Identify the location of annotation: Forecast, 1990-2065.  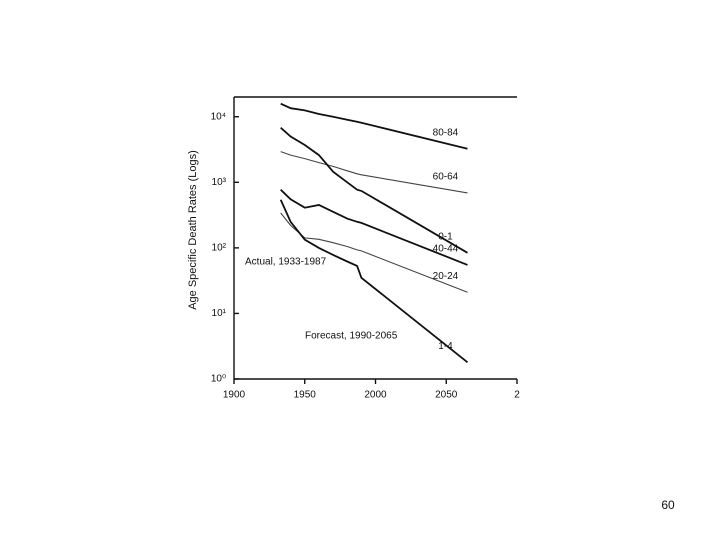
(351, 336).